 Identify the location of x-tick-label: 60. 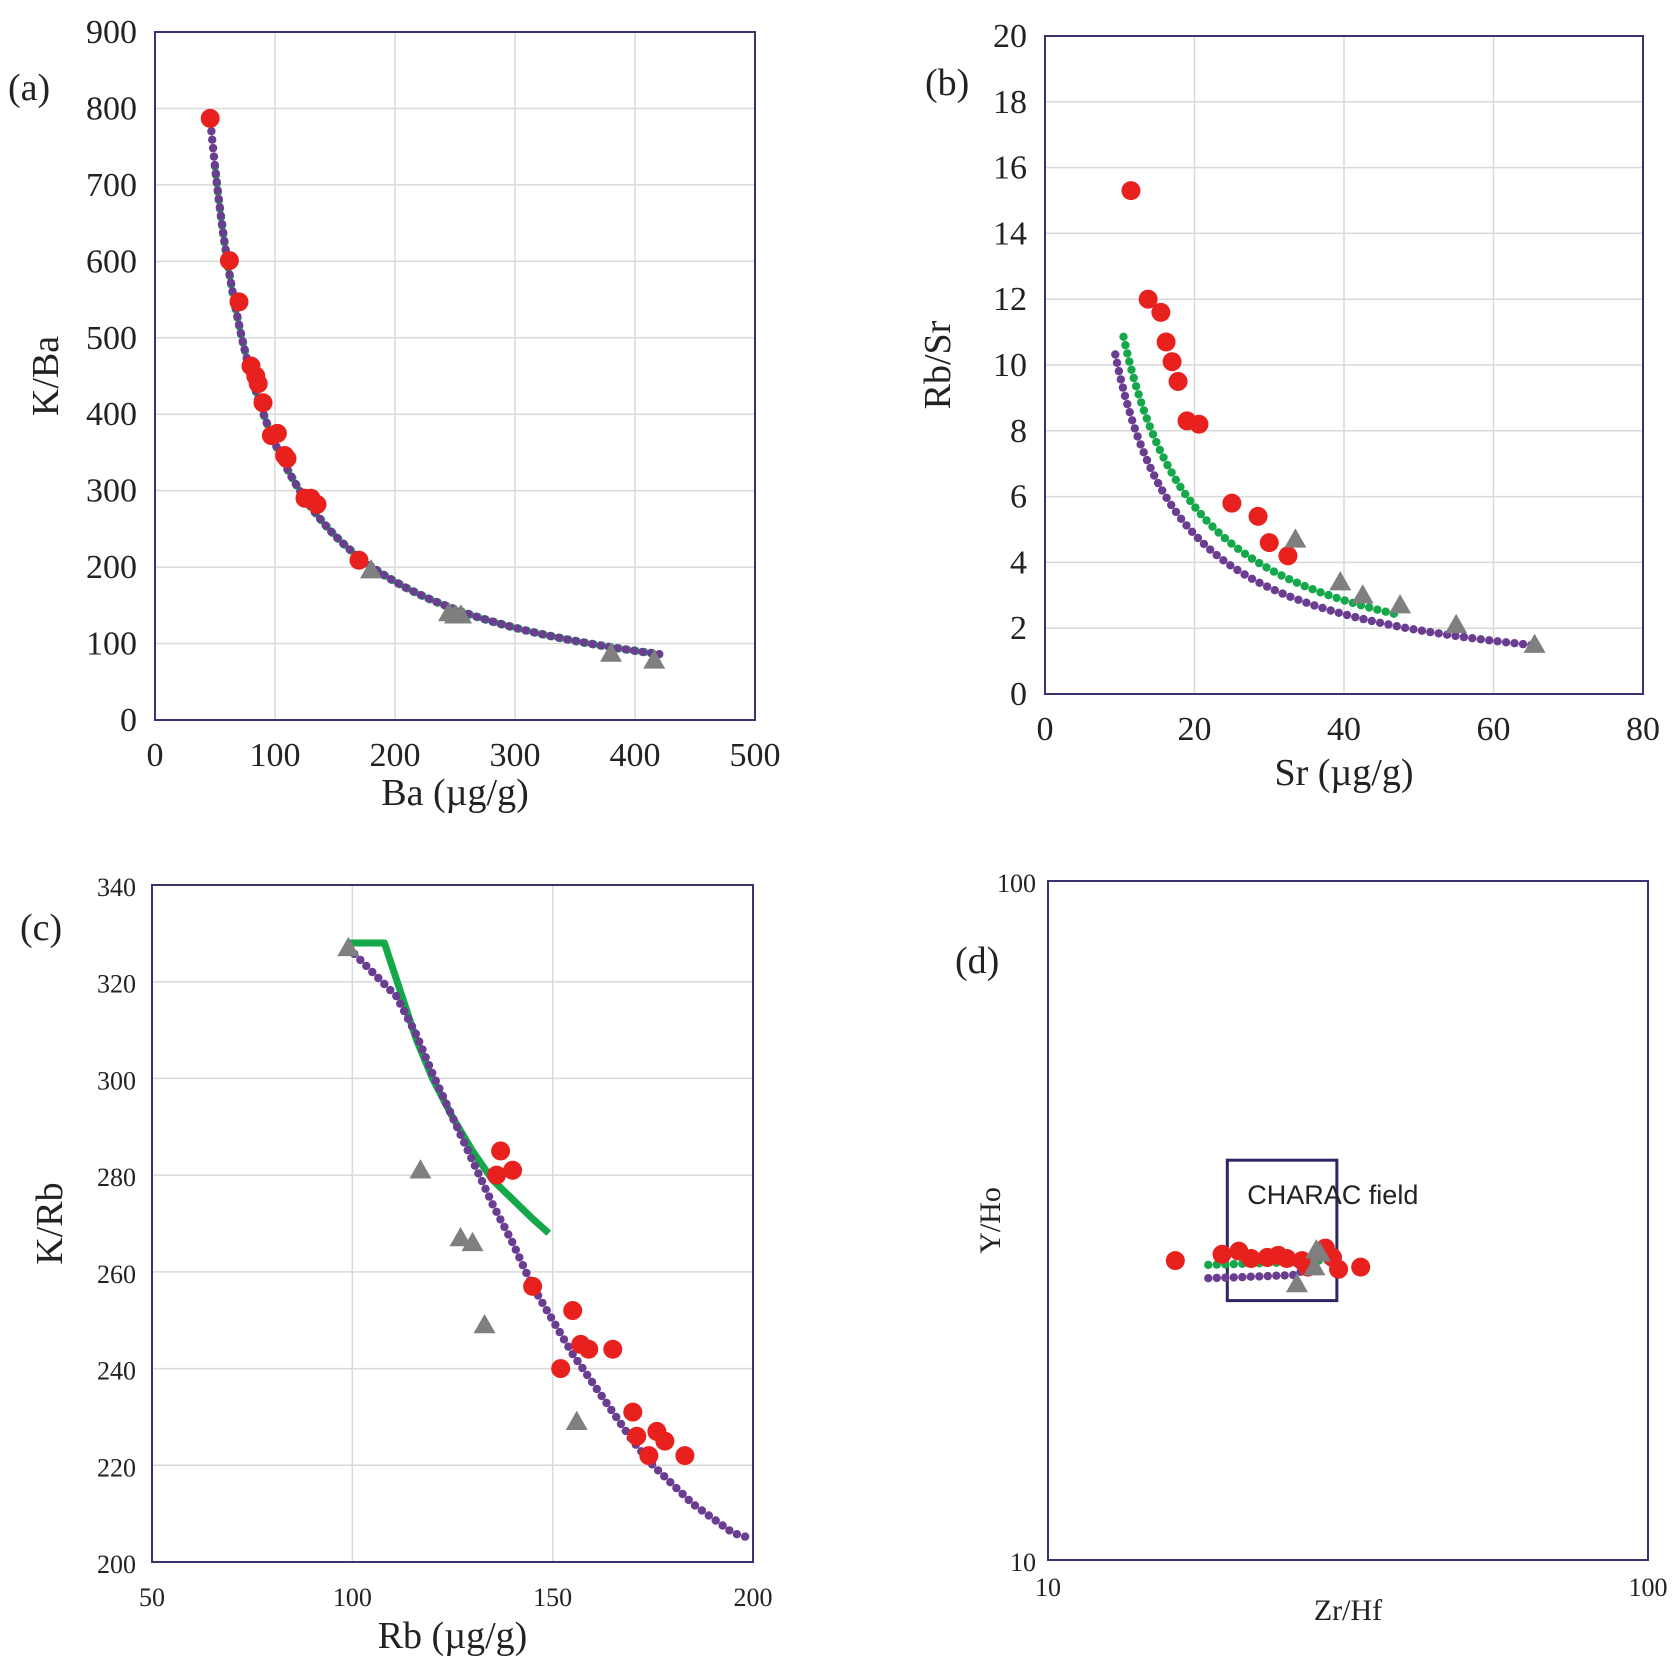
(1494, 729).